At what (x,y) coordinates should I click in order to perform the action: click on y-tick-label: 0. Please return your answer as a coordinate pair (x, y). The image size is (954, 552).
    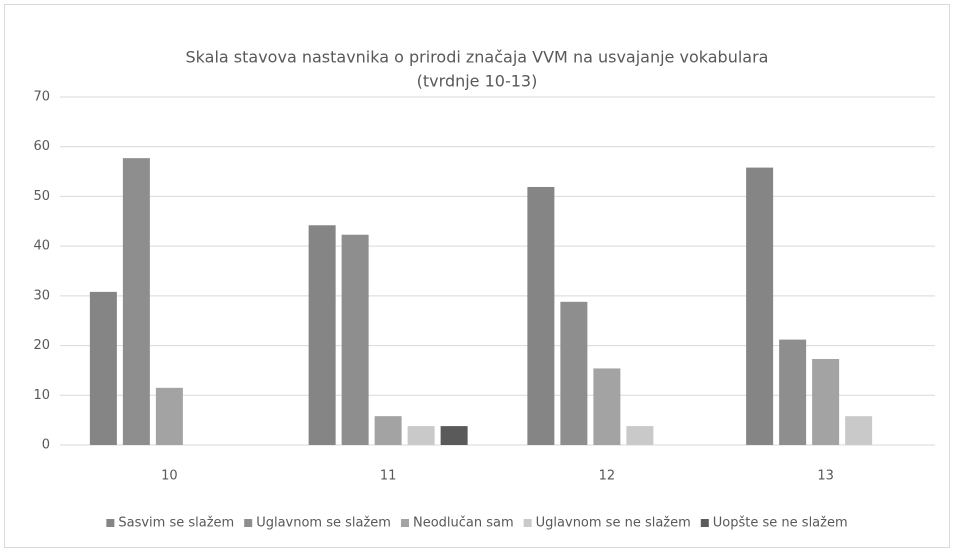
    Looking at the image, I should click on (46, 445).